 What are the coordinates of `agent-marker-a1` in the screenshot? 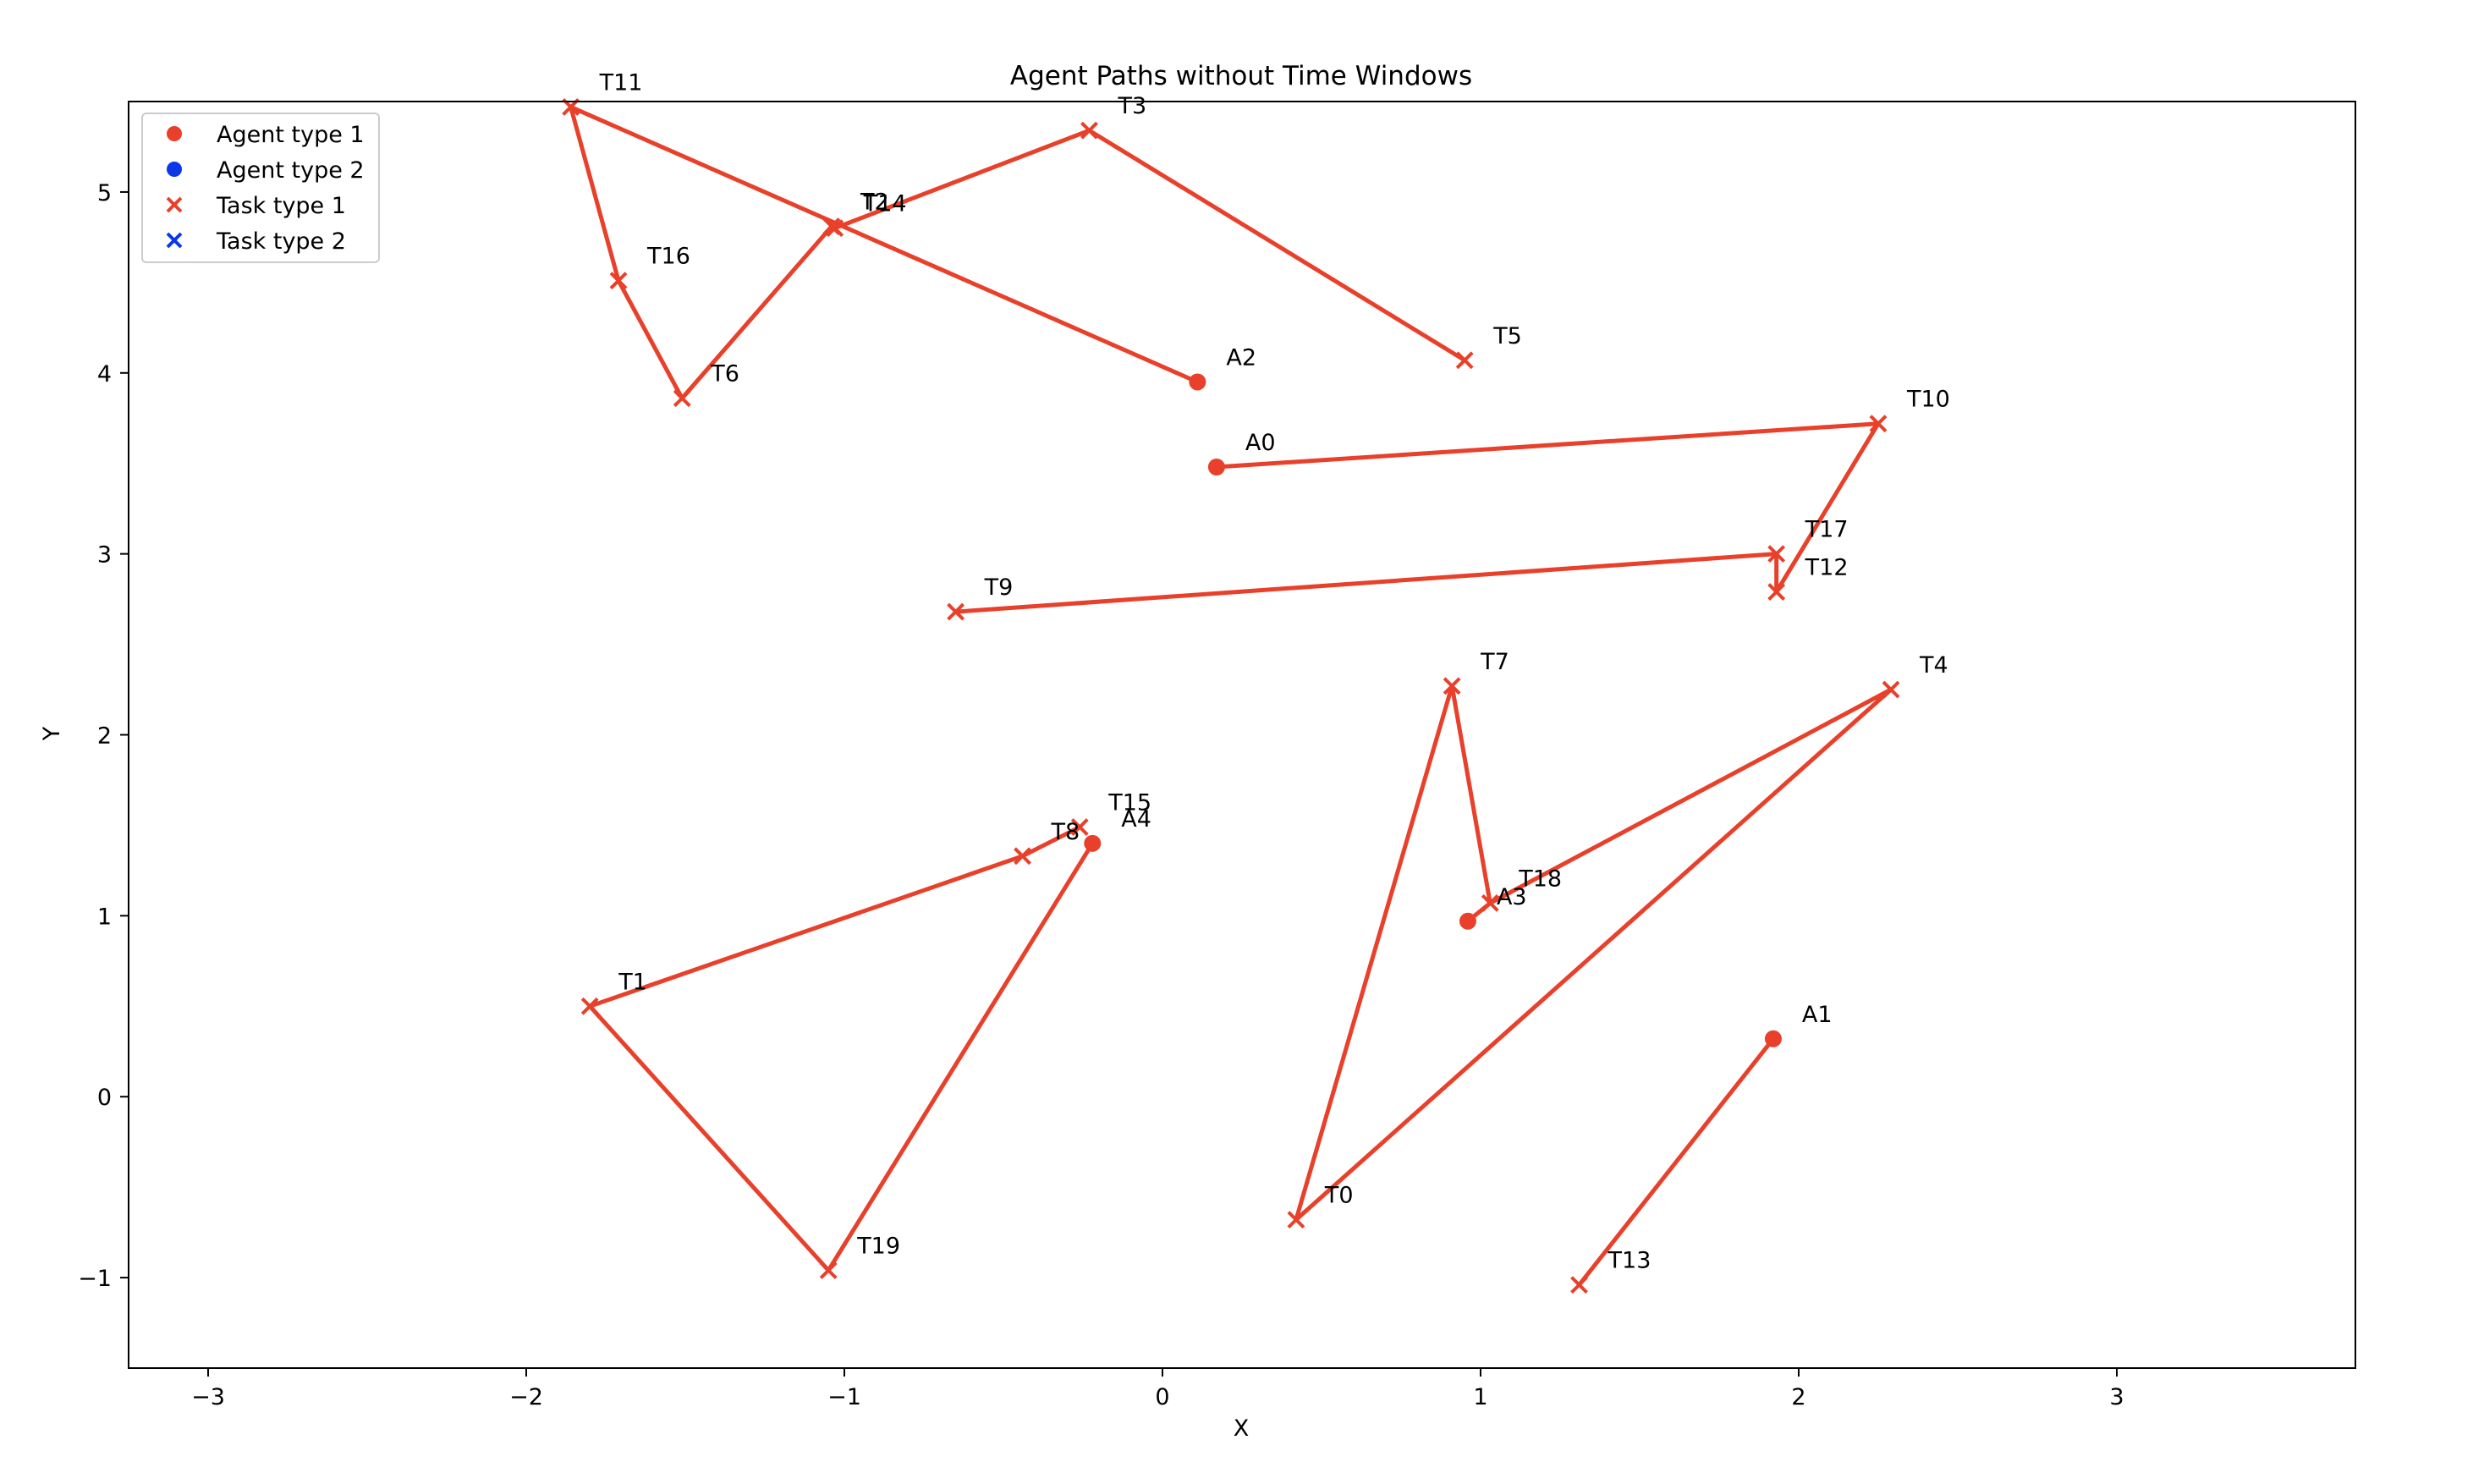 It's located at (1773, 1038).